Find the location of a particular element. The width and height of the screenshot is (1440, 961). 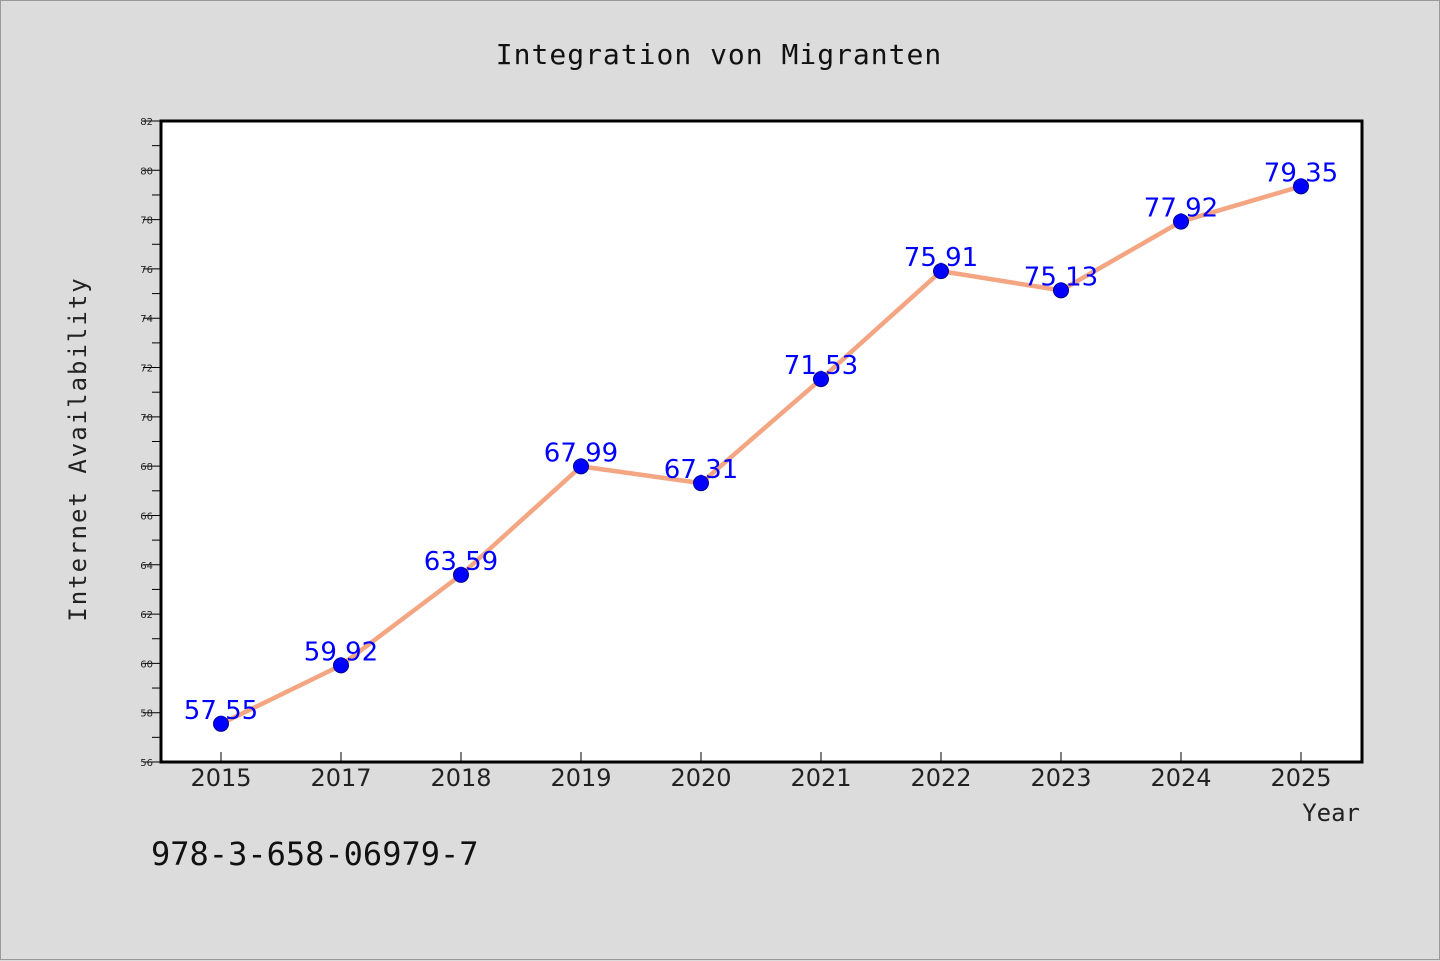

x-tick-label: 2024 is located at coordinates (1180, 778).